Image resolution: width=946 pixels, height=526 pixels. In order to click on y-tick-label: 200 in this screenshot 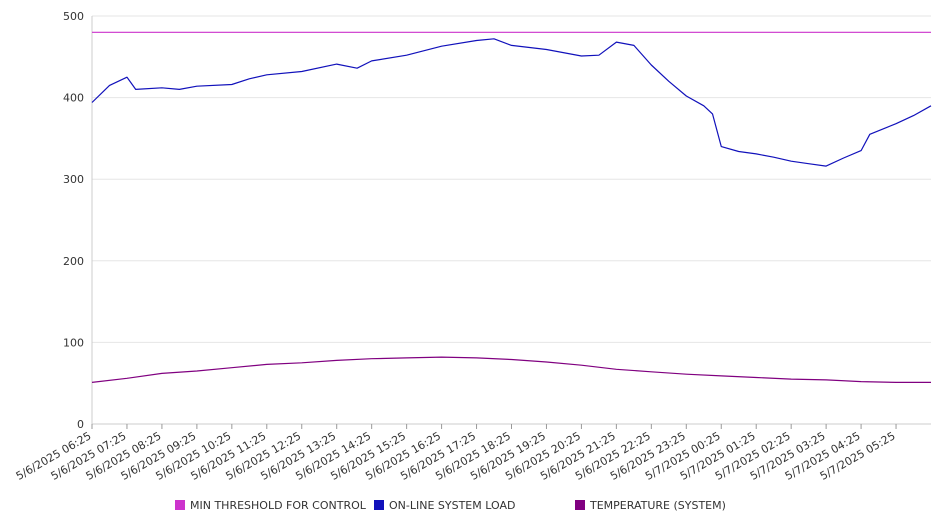, I will do `click(73, 261)`.